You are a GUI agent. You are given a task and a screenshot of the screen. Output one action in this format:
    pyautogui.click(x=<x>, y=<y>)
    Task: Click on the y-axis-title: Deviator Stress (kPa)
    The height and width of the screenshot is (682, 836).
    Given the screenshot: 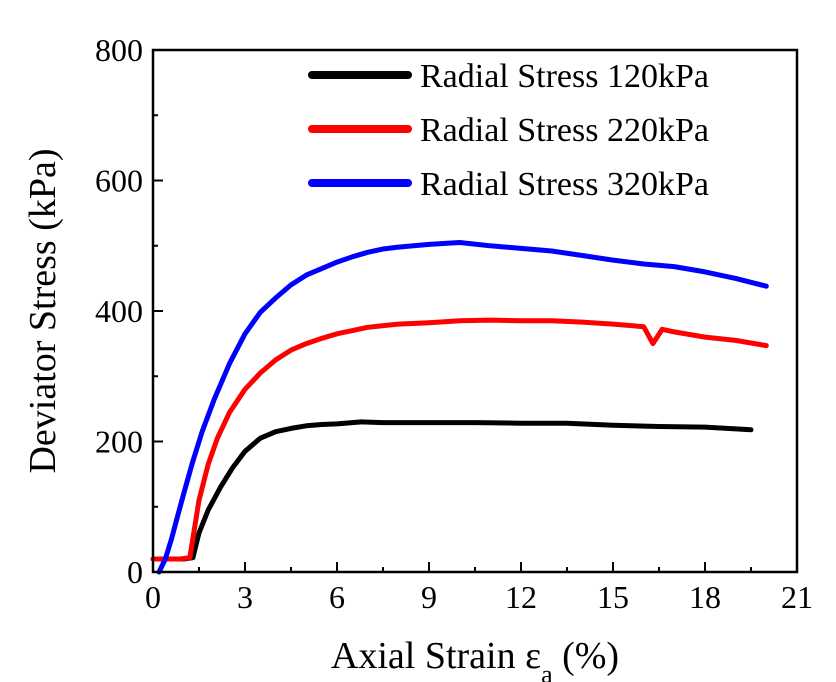 What is the action you would take?
    pyautogui.click(x=43, y=310)
    